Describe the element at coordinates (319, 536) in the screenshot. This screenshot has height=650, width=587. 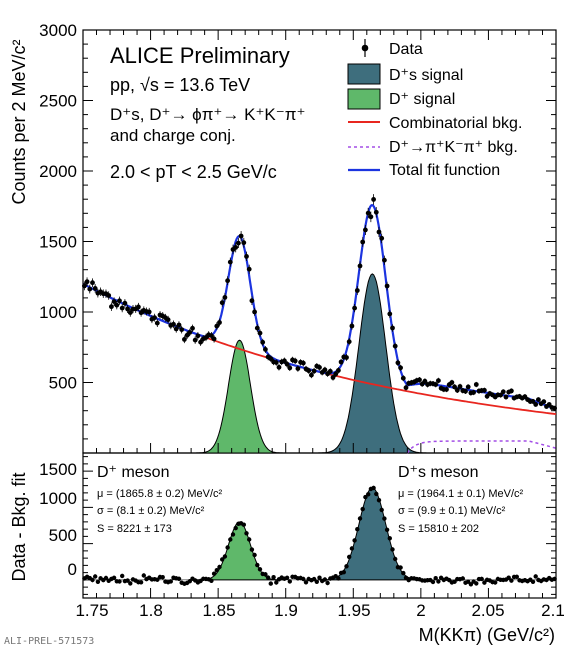
I see `bottom-plot-area` at that location.